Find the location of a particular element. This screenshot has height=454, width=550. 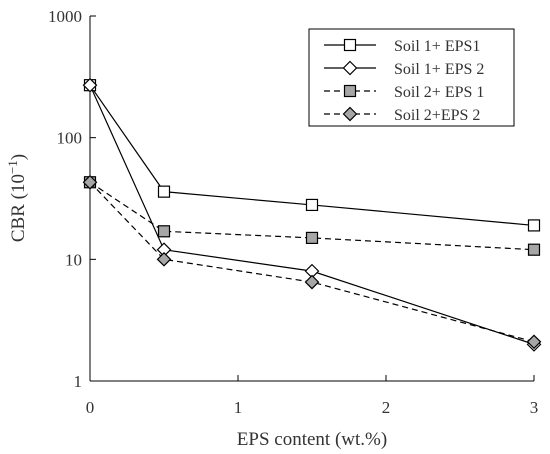

legend-label: Soil 1+ EPS1 is located at coordinates (437, 46).